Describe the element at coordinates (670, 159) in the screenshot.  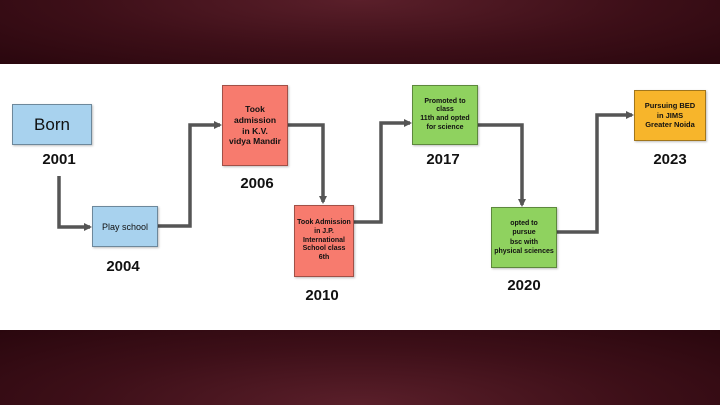
I see `milestone-bed-year: 2023` at that location.